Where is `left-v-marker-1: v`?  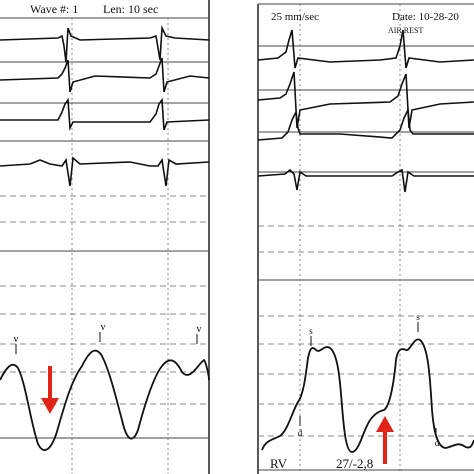 left-v-marker-1: v is located at coordinates (16, 339).